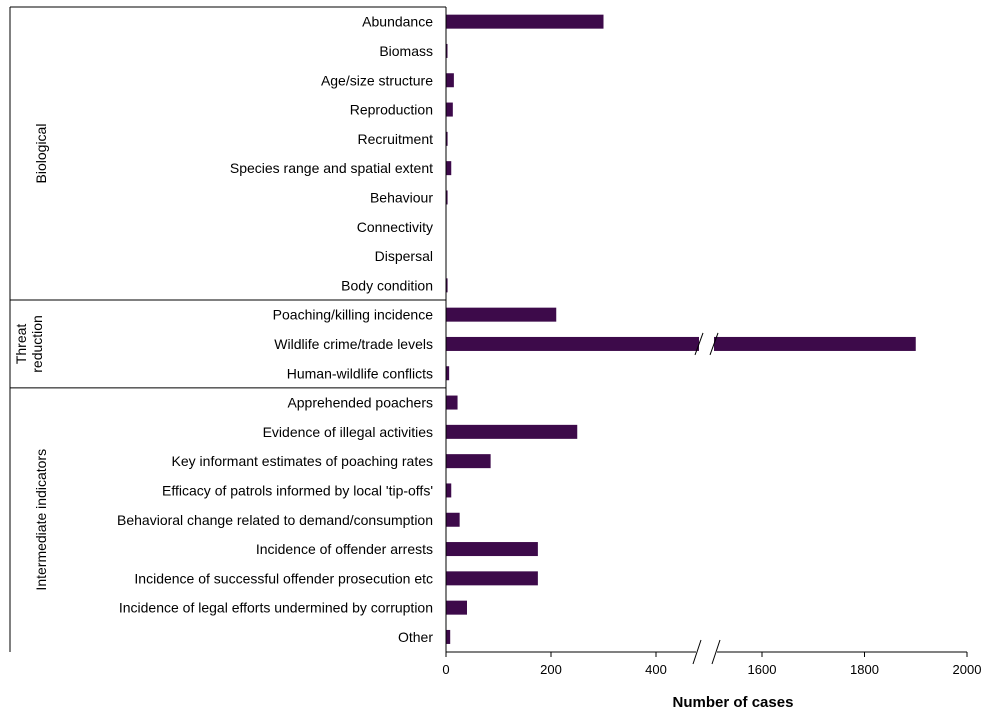 The image size is (983, 715). What do you see at coordinates (348, 432) in the screenshot?
I see `category-label: Evidence of illegal activities` at bounding box center [348, 432].